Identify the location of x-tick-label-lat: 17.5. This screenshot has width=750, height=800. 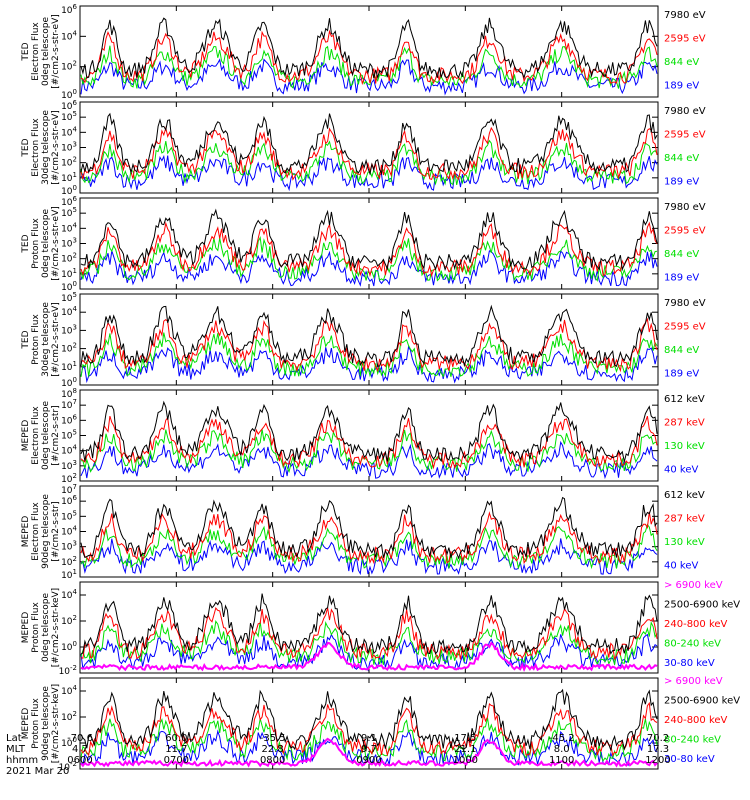
(465, 738).